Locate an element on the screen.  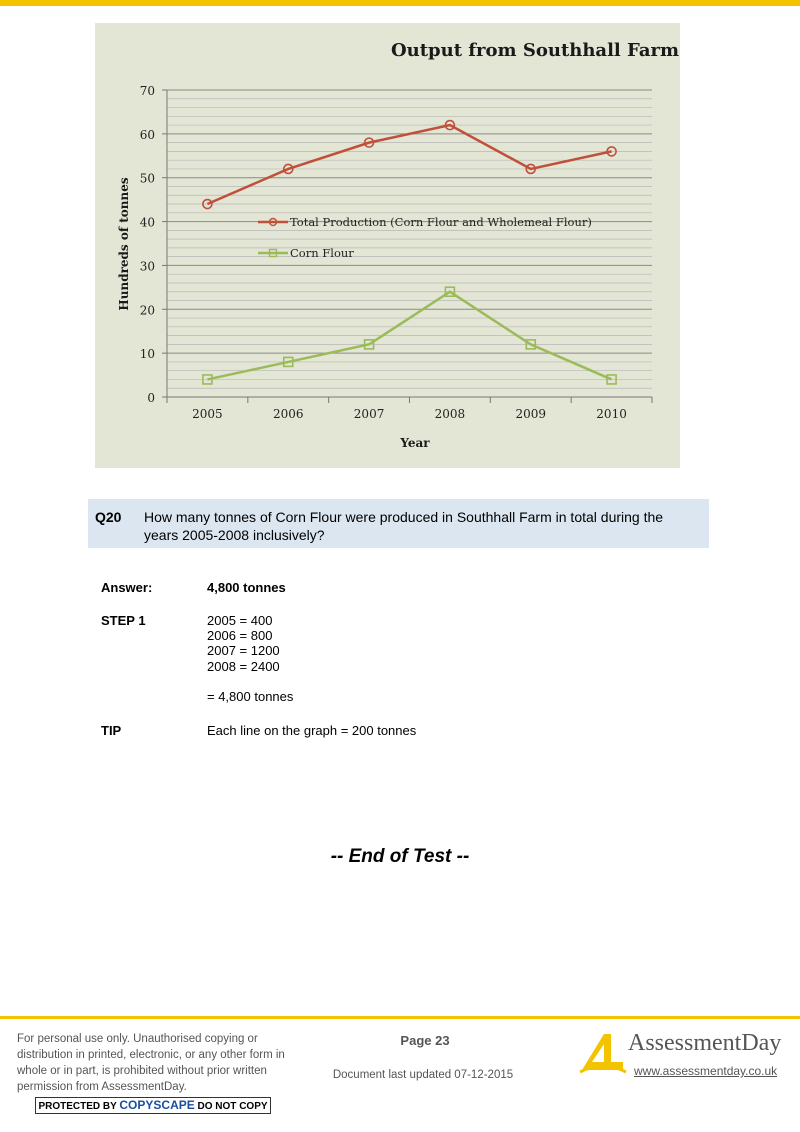
x-tick-label: 2008 is located at coordinates (450, 414).